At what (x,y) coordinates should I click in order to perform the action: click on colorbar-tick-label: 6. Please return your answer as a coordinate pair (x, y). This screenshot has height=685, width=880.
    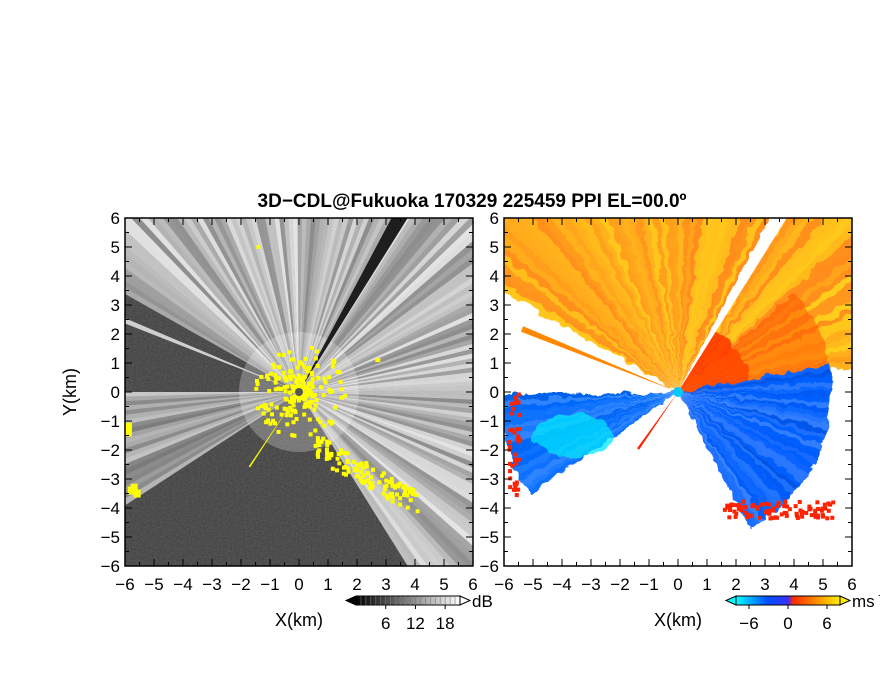
    Looking at the image, I should click on (385, 623).